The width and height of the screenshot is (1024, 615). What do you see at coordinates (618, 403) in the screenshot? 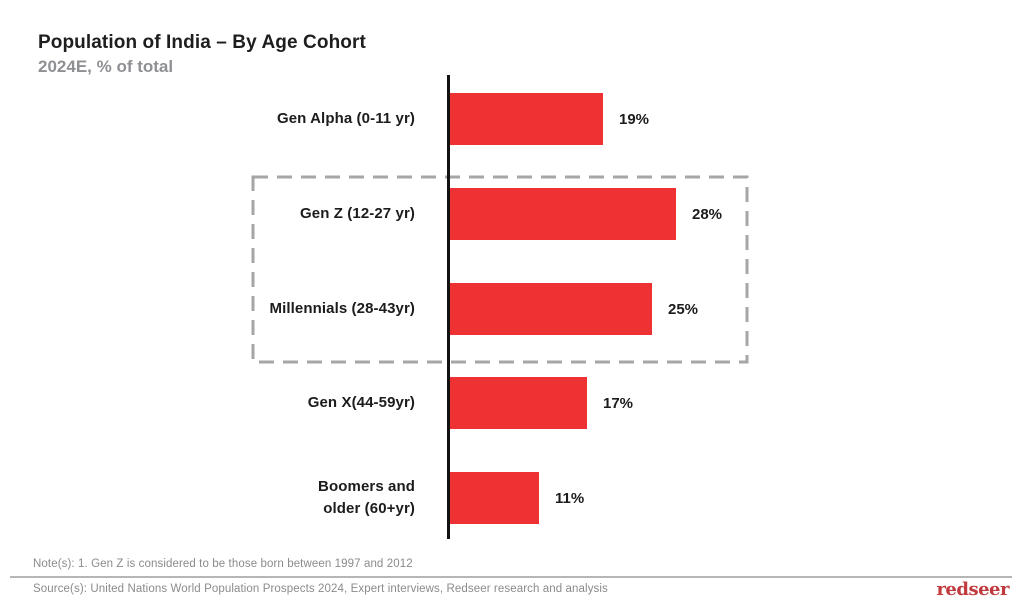
I see `value-label: 17%` at bounding box center [618, 403].